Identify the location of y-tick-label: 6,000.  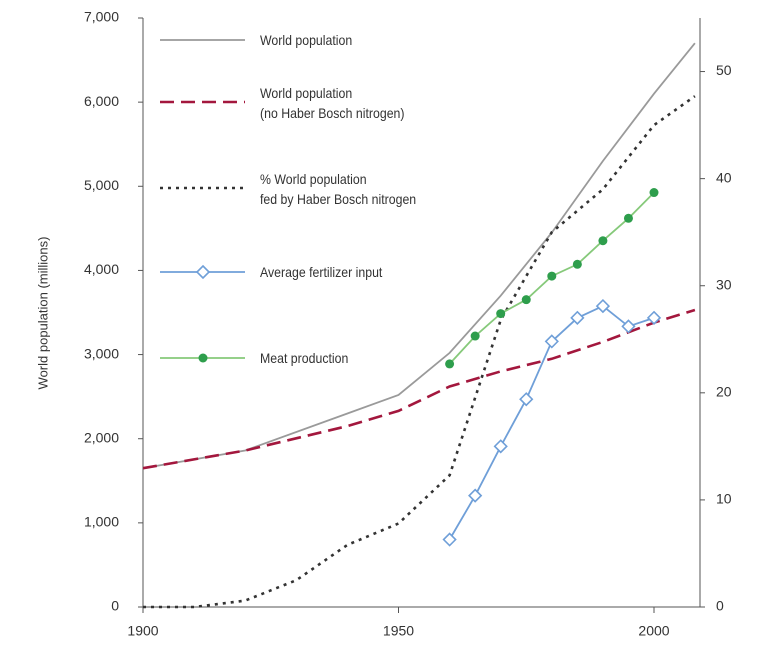
(101, 101).